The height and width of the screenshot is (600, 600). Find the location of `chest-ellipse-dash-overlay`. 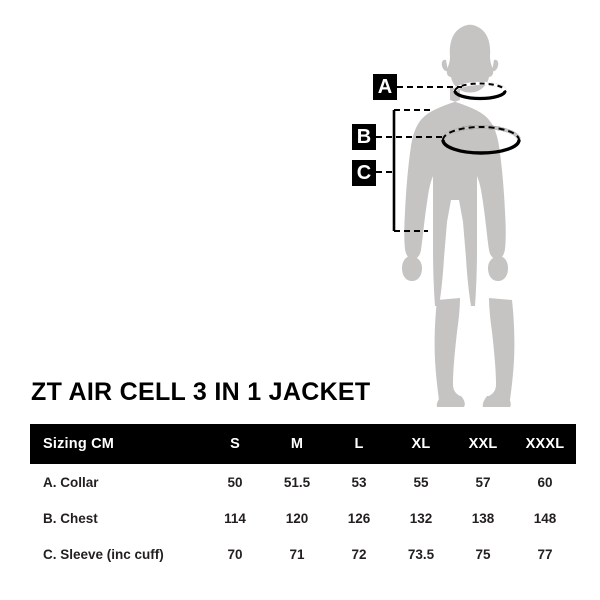

chest-ellipse-dash-overlay is located at coordinates (481, 133).